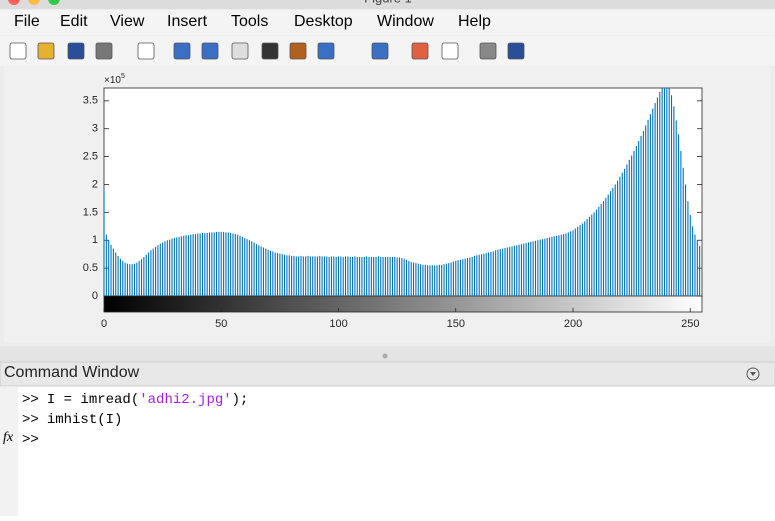 The width and height of the screenshot is (775, 521). What do you see at coordinates (90, 101) in the screenshot?
I see `y-tick-label: 3.5` at bounding box center [90, 101].